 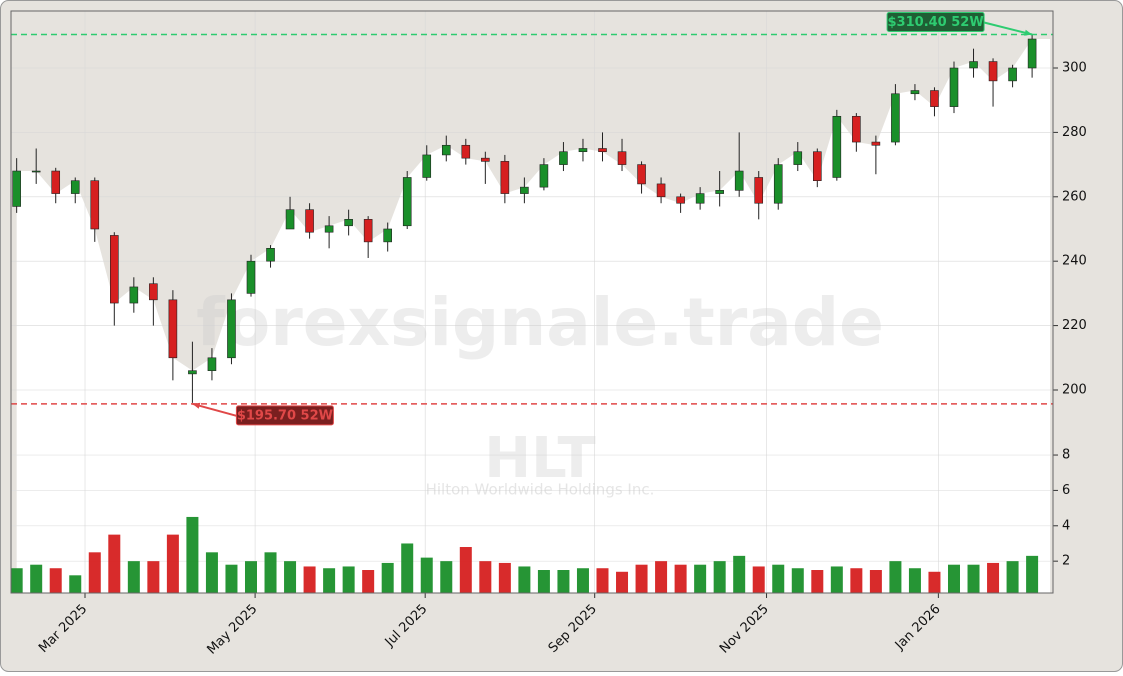 I want to click on y-tick-label: 220, so click(x=1074, y=325).